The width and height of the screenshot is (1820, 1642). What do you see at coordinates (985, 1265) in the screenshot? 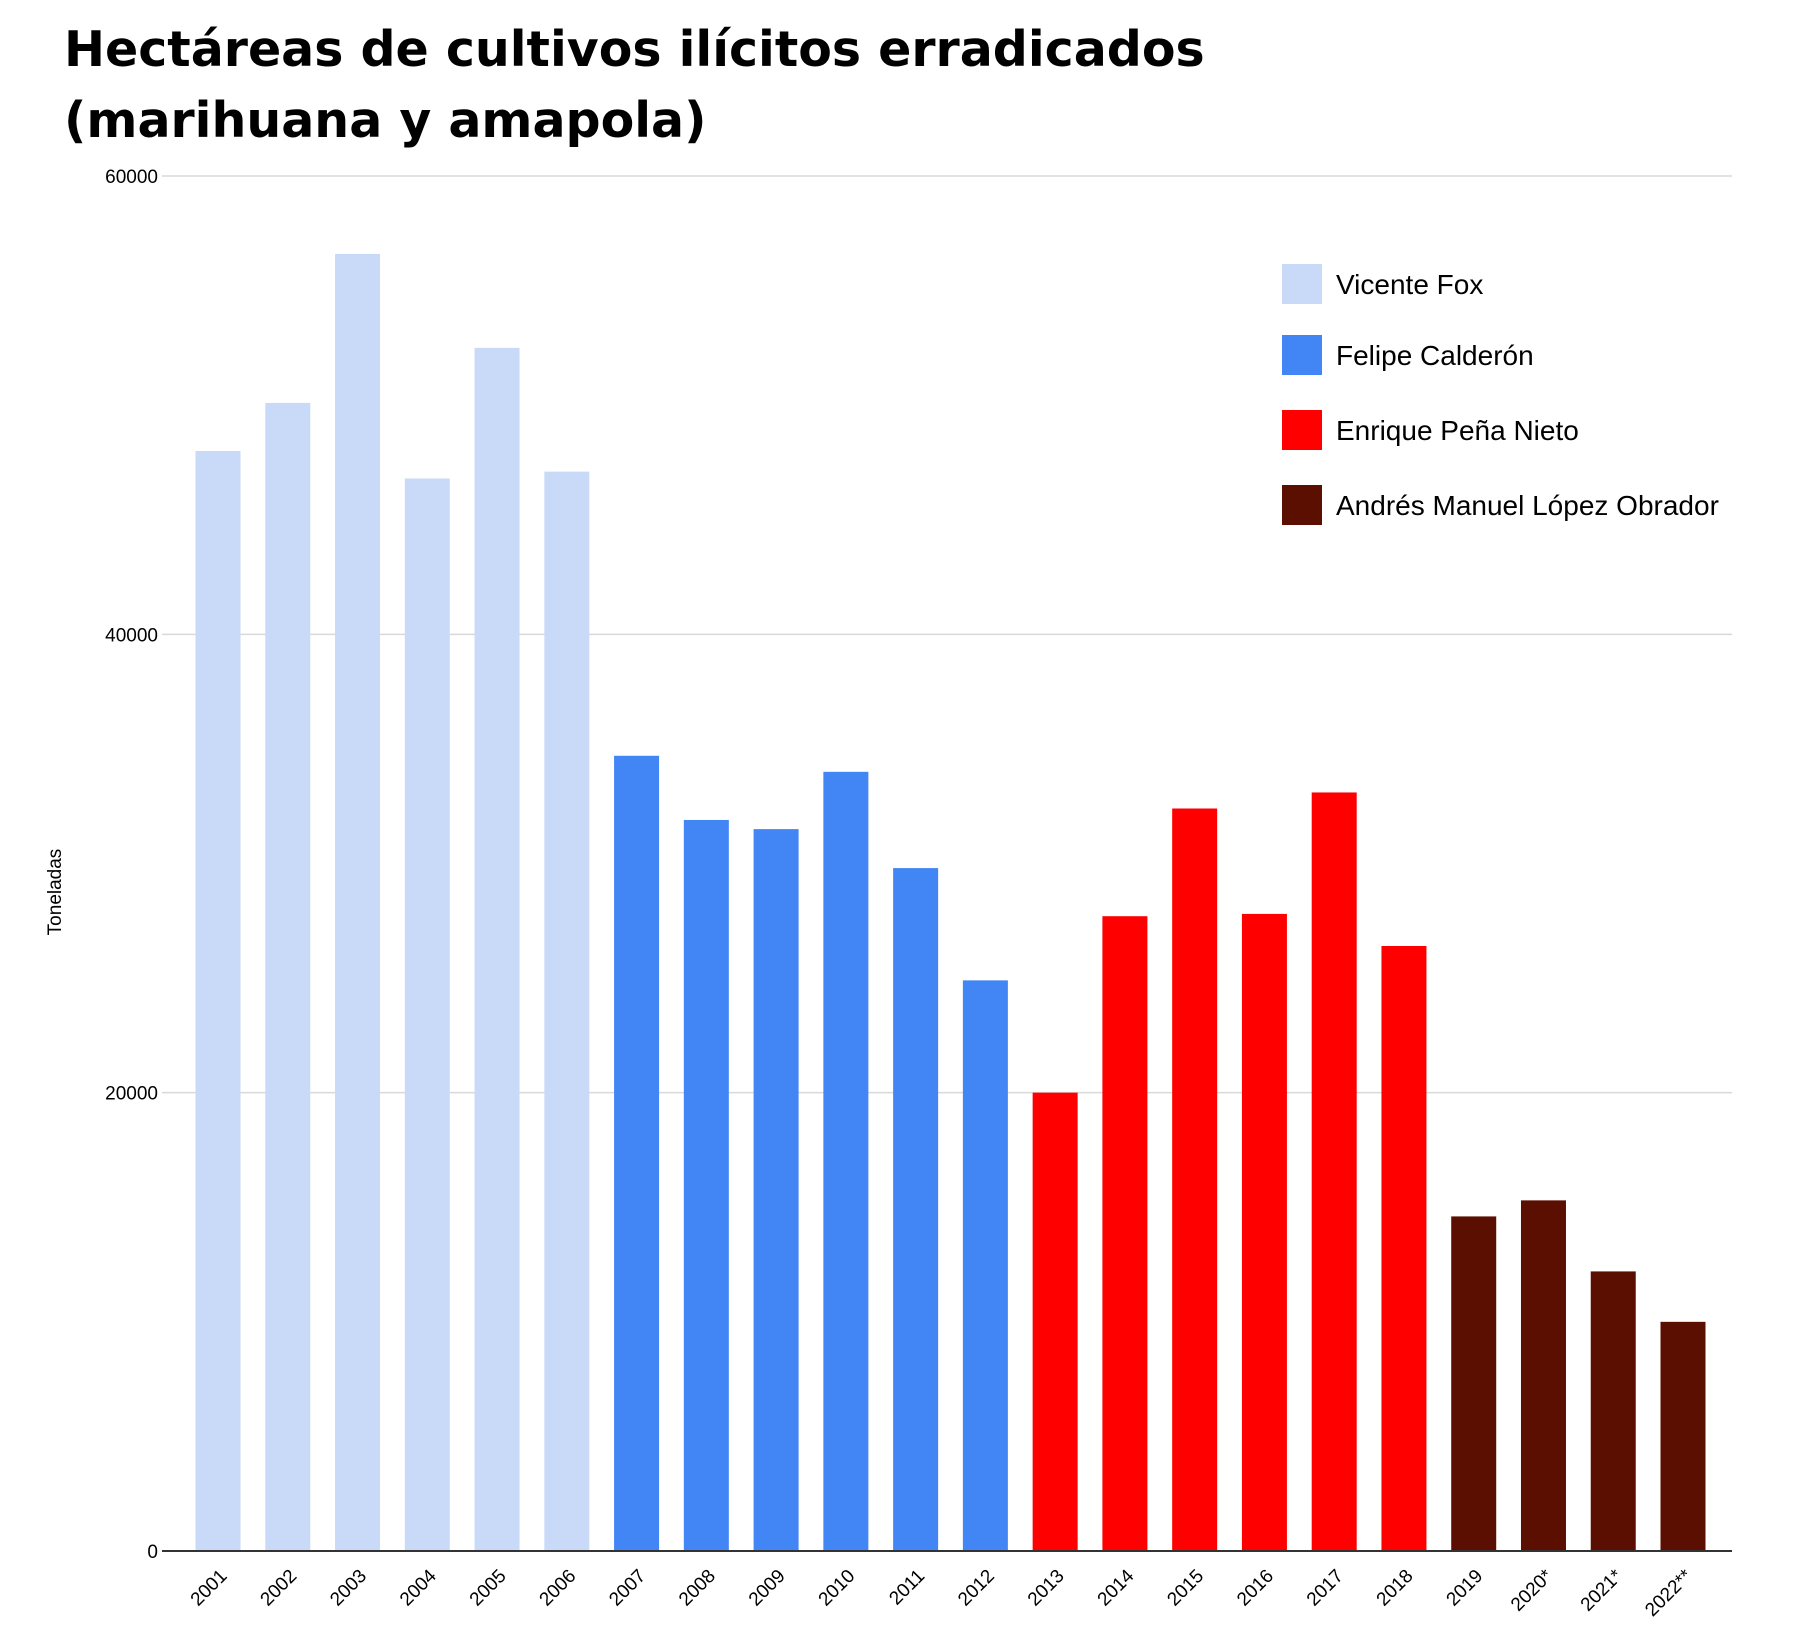
I see `bar-2012` at bounding box center [985, 1265].